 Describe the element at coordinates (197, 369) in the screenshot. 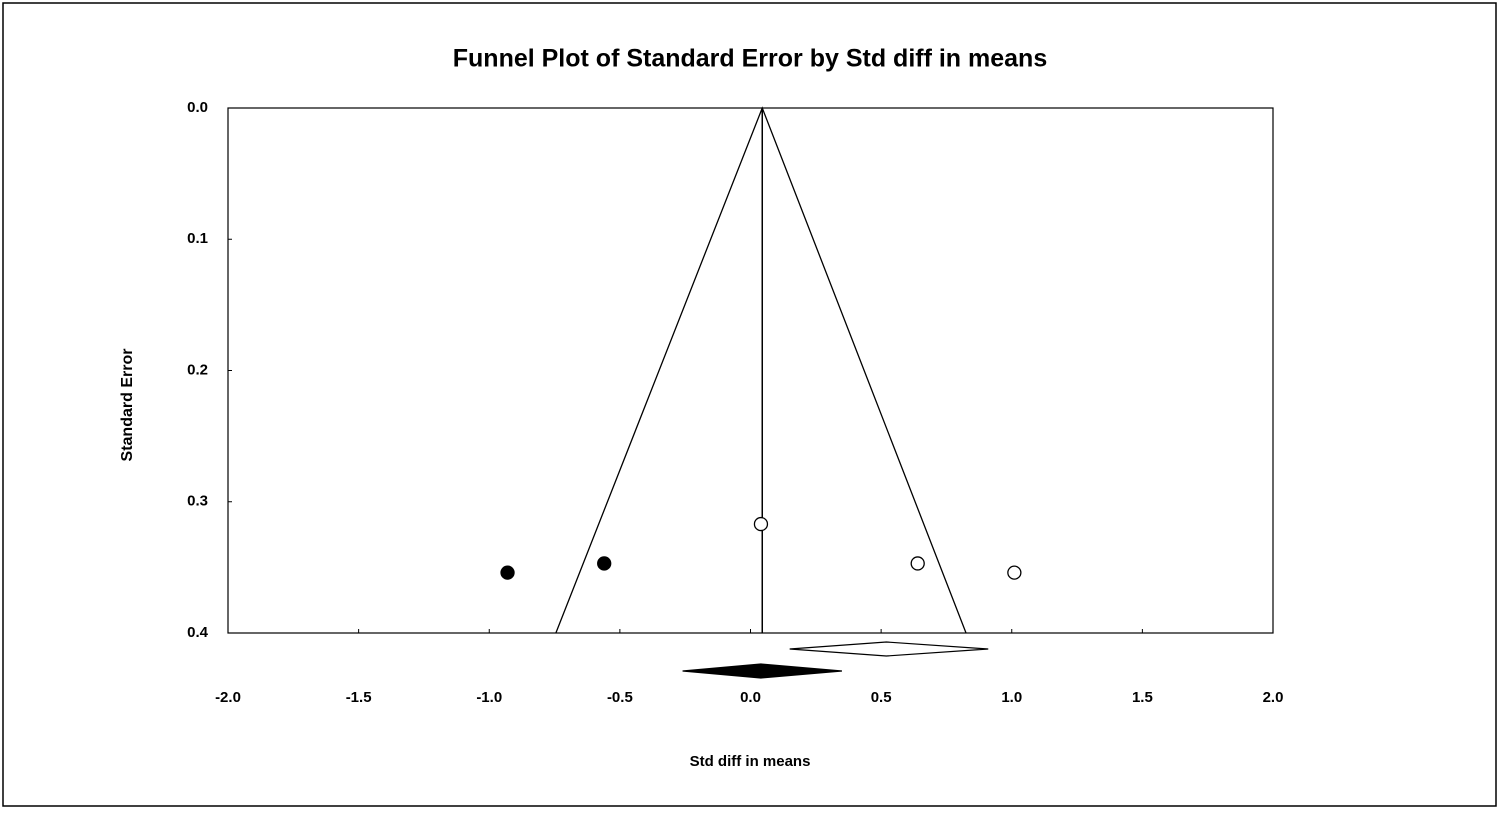

I see `y-tick-label: 0.2` at that location.